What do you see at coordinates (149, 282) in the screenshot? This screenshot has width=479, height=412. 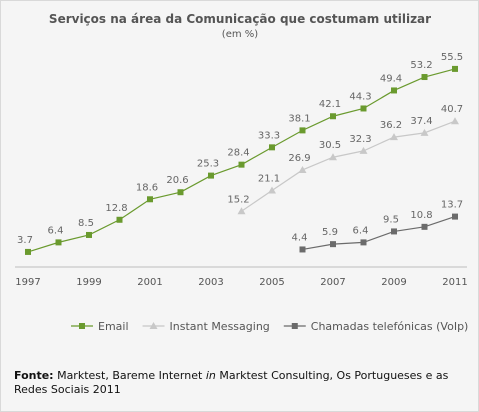 I see `x-tick-label: 2001` at bounding box center [149, 282].